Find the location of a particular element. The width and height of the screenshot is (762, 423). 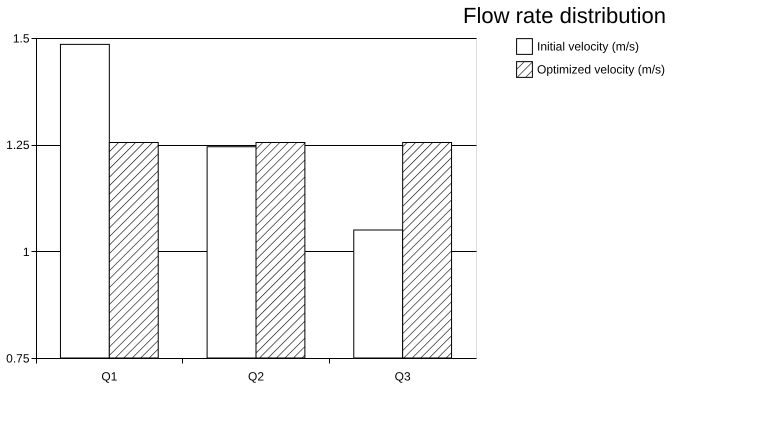

y-tick-label: 1.5 is located at coordinates (21, 39).